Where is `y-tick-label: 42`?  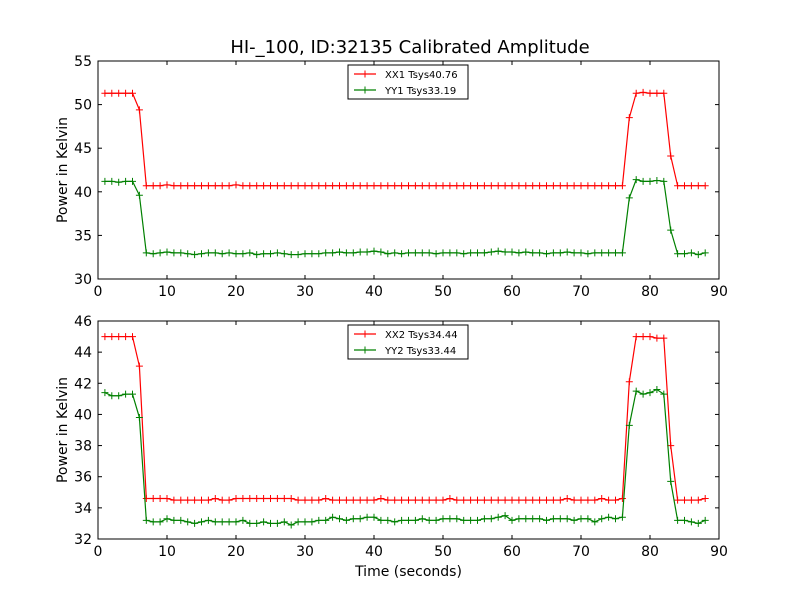
y-tick-label: 42 is located at coordinates (83, 384).